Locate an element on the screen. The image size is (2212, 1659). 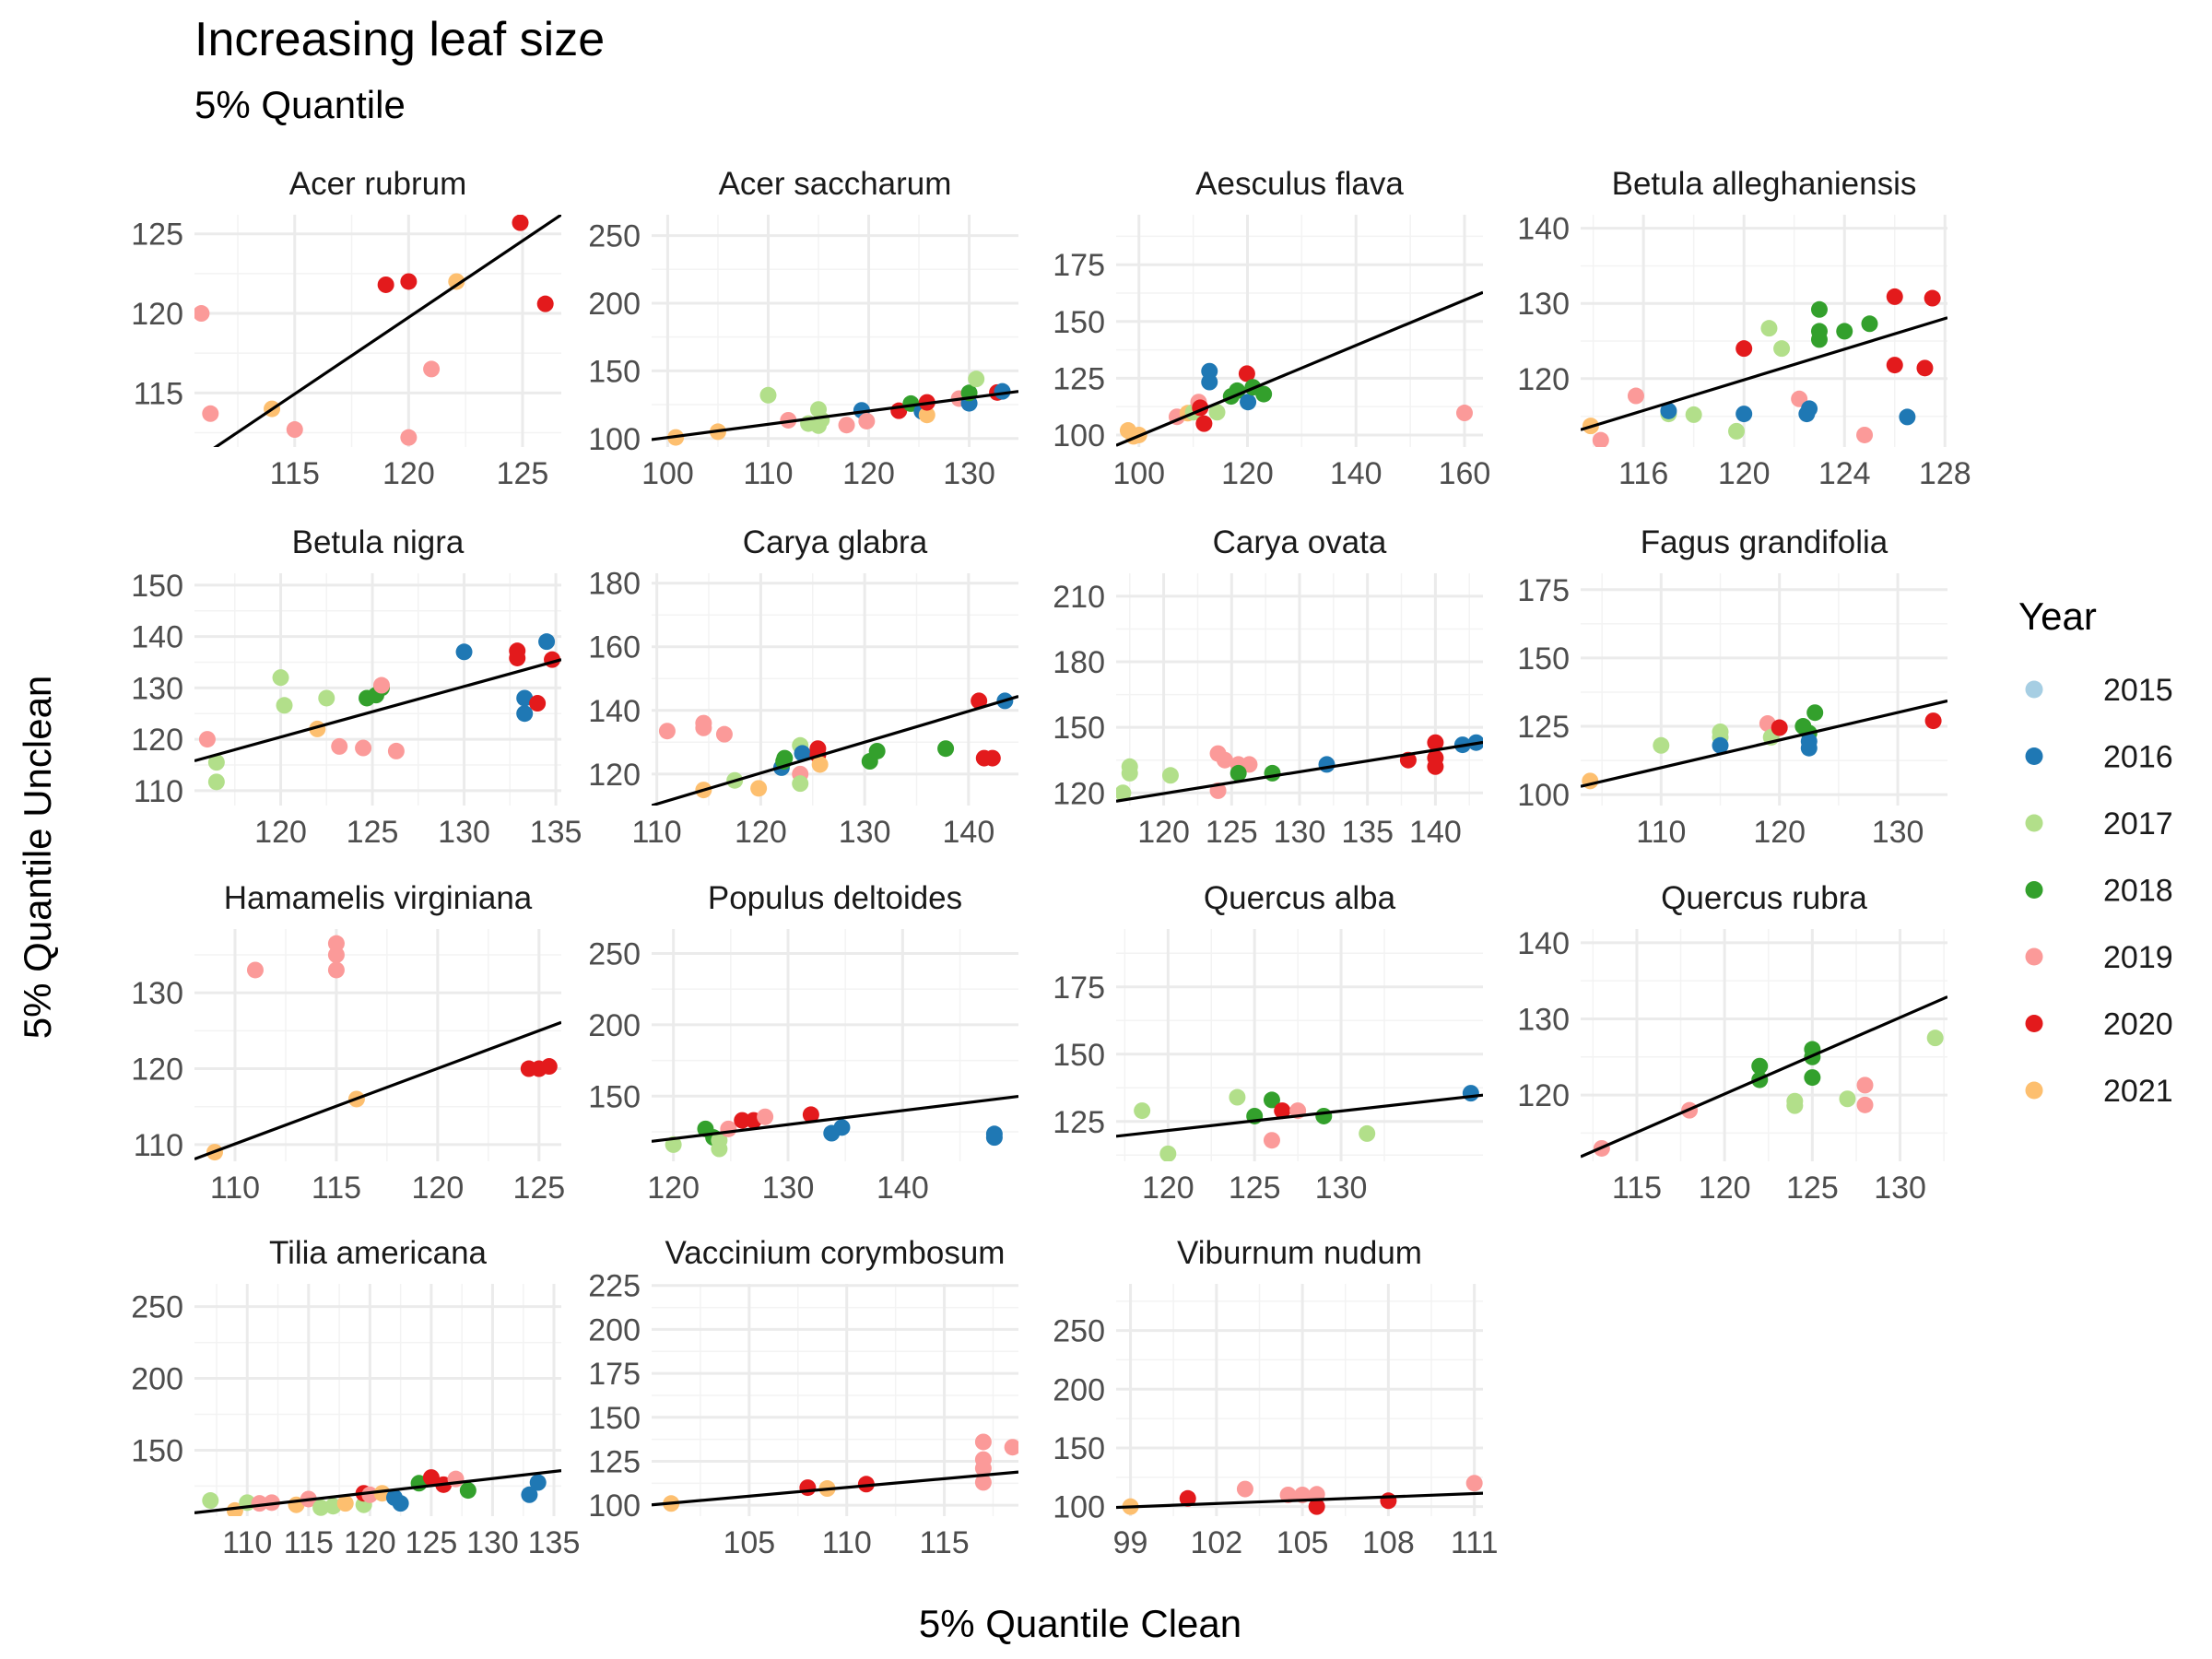
y-axis-title: 5% Quantile Unclean is located at coordinates (37, 858).